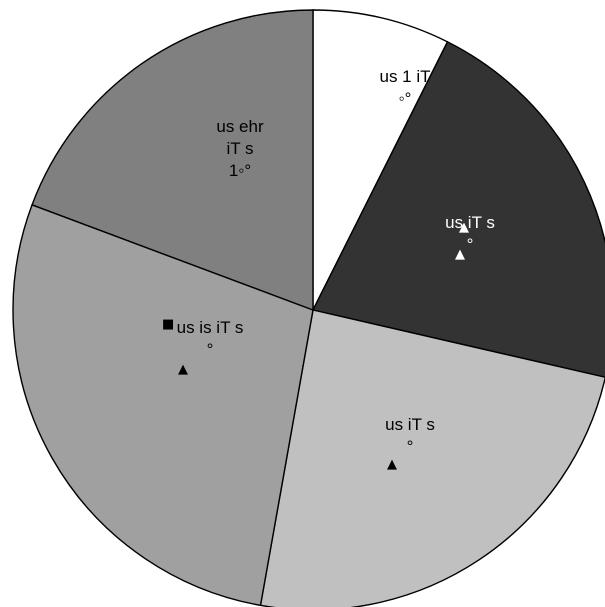  Describe the element at coordinates (405, 98) in the screenshot. I see `slice-label: ◦°` at that location.